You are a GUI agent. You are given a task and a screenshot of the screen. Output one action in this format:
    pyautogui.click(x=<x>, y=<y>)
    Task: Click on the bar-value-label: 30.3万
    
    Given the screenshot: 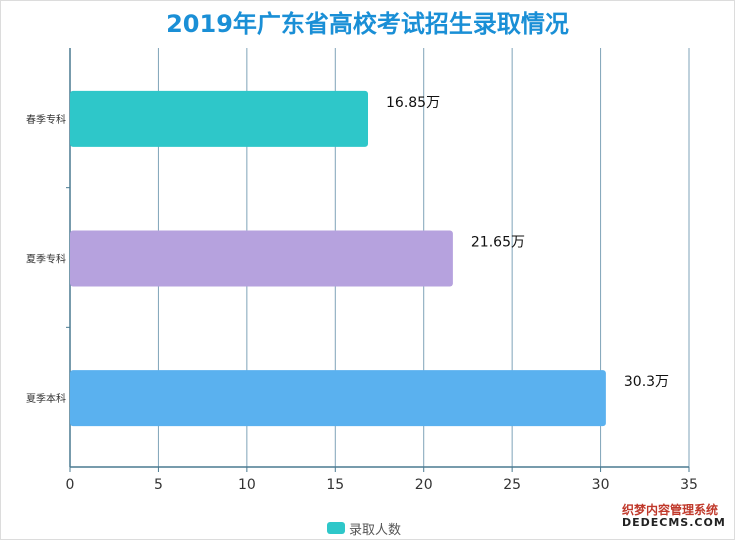 What is the action you would take?
    pyautogui.click(x=646, y=382)
    